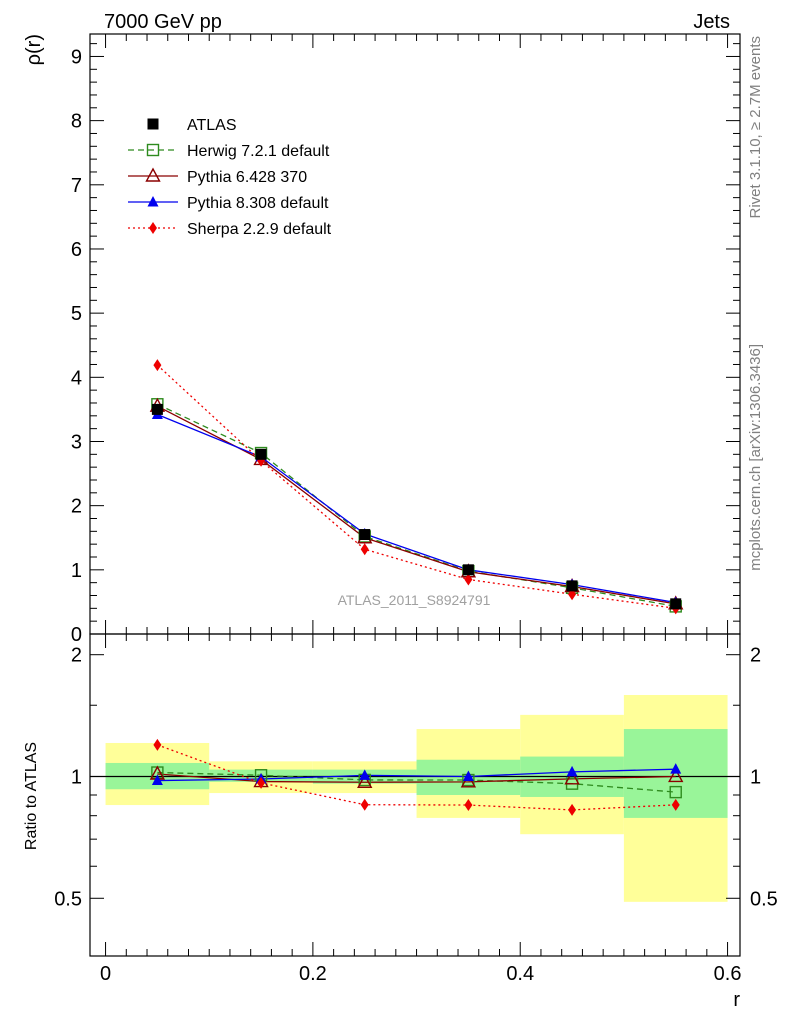 Image resolution: width=786 pixels, height=1024 pixels. What do you see at coordinates (259, 229) in the screenshot?
I see `legend-label: Sherpa 2.2.9 default` at bounding box center [259, 229].